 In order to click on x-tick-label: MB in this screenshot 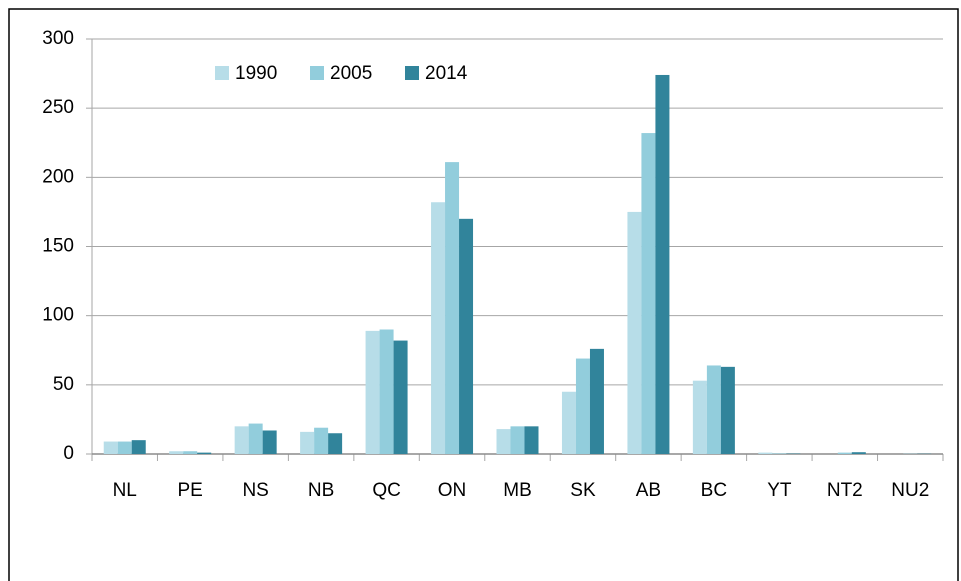, I will do `click(517, 490)`.